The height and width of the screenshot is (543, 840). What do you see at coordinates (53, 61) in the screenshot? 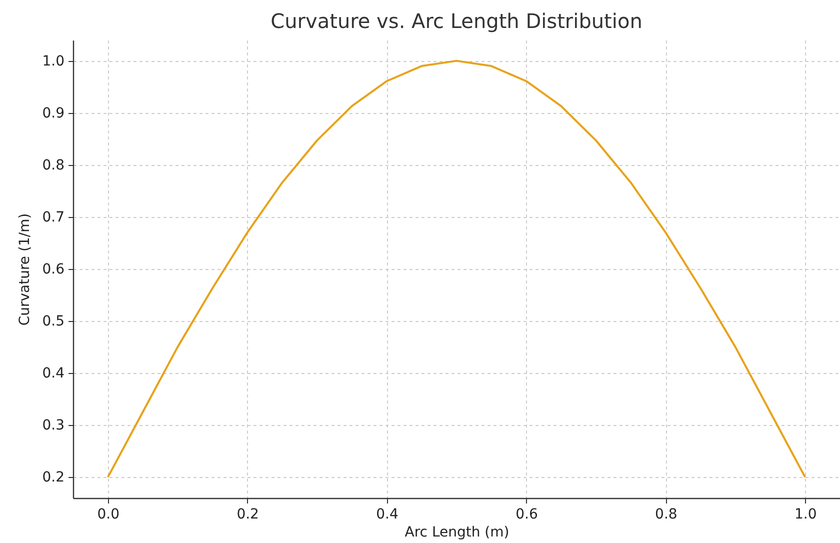
I see `y-tick-label: 1.0` at bounding box center [53, 61].